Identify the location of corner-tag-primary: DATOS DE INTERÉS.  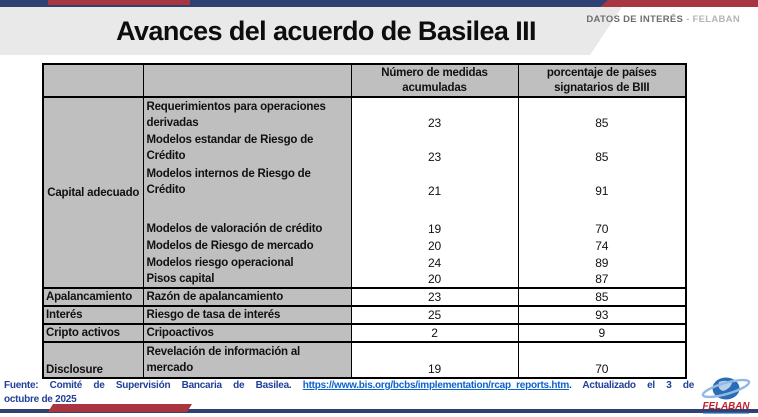
(635, 19).